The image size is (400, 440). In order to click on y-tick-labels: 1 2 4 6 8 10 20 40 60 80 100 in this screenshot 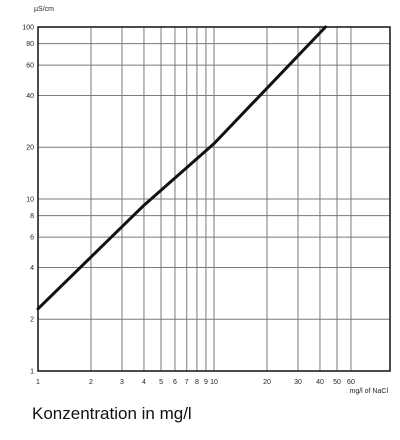, I will do `click(28, 200)`.